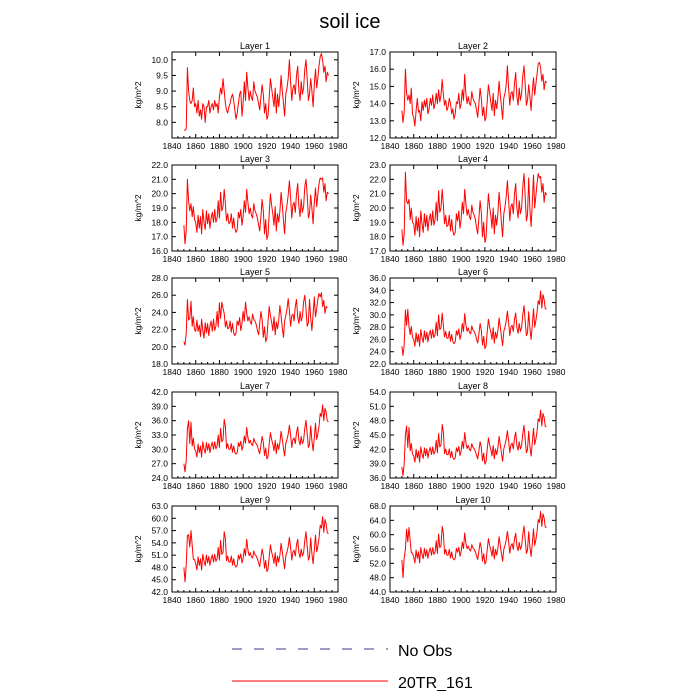 The height and width of the screenshot is (700, 700). What do you see at coordinates (159, 580) in the screenshot?
I see `y-tick-label: 45.0` at bounding box center [159, 580].